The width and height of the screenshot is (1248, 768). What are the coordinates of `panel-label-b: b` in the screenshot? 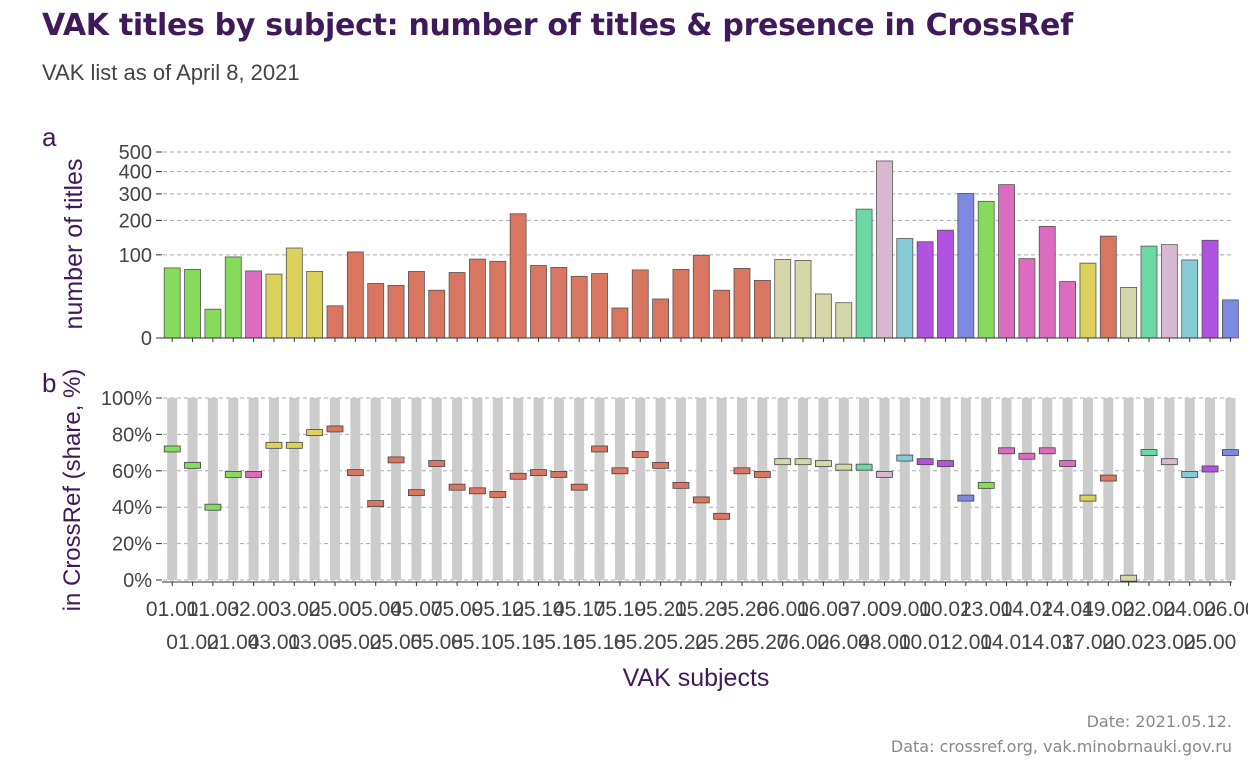 It's located at (49, 383).